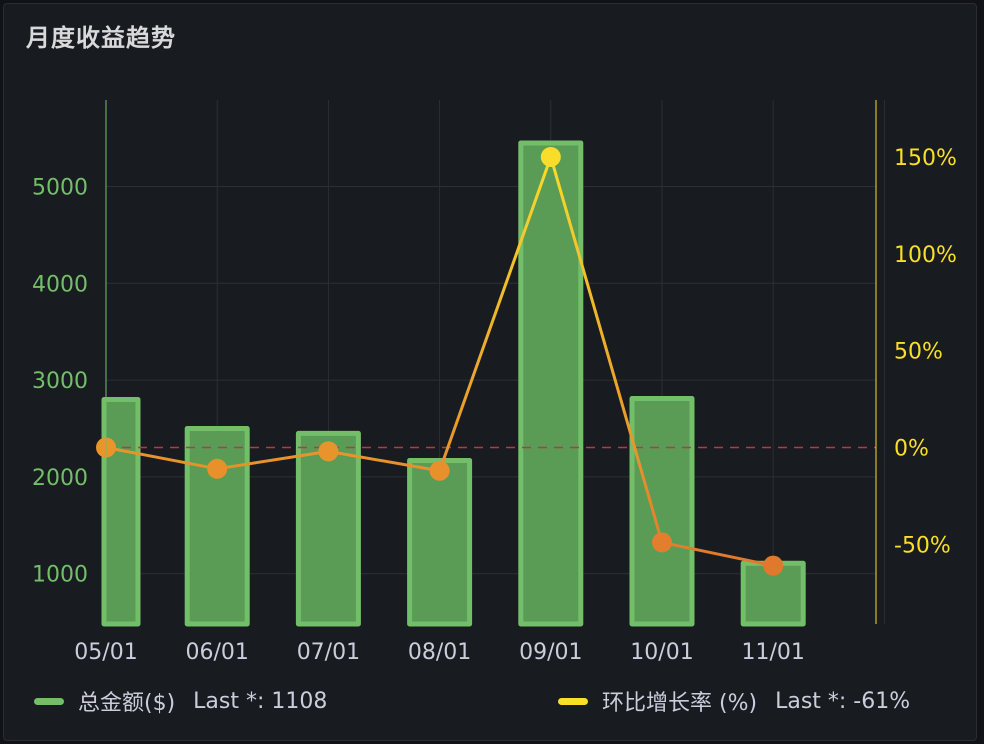  I want to click on y-right-tick-label: 150%, so click(925, 158).